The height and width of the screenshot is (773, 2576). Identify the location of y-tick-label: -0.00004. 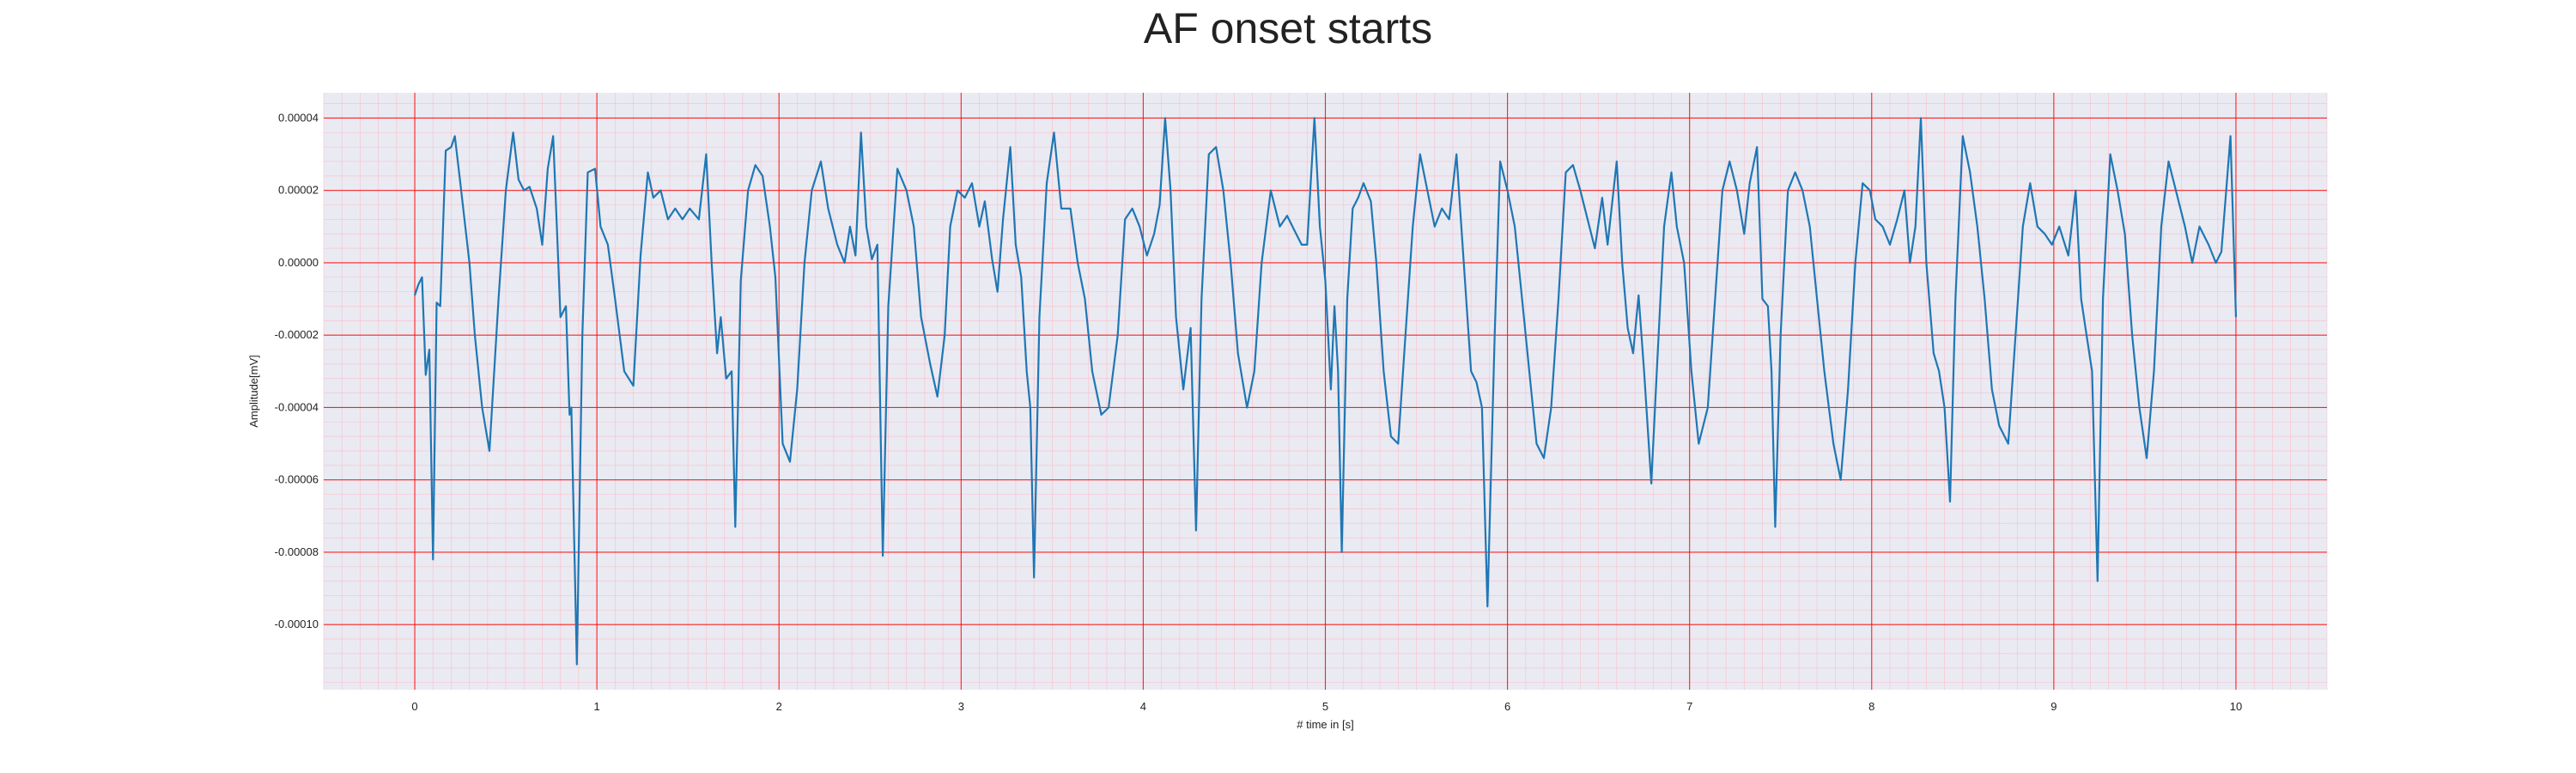
(297, 406).